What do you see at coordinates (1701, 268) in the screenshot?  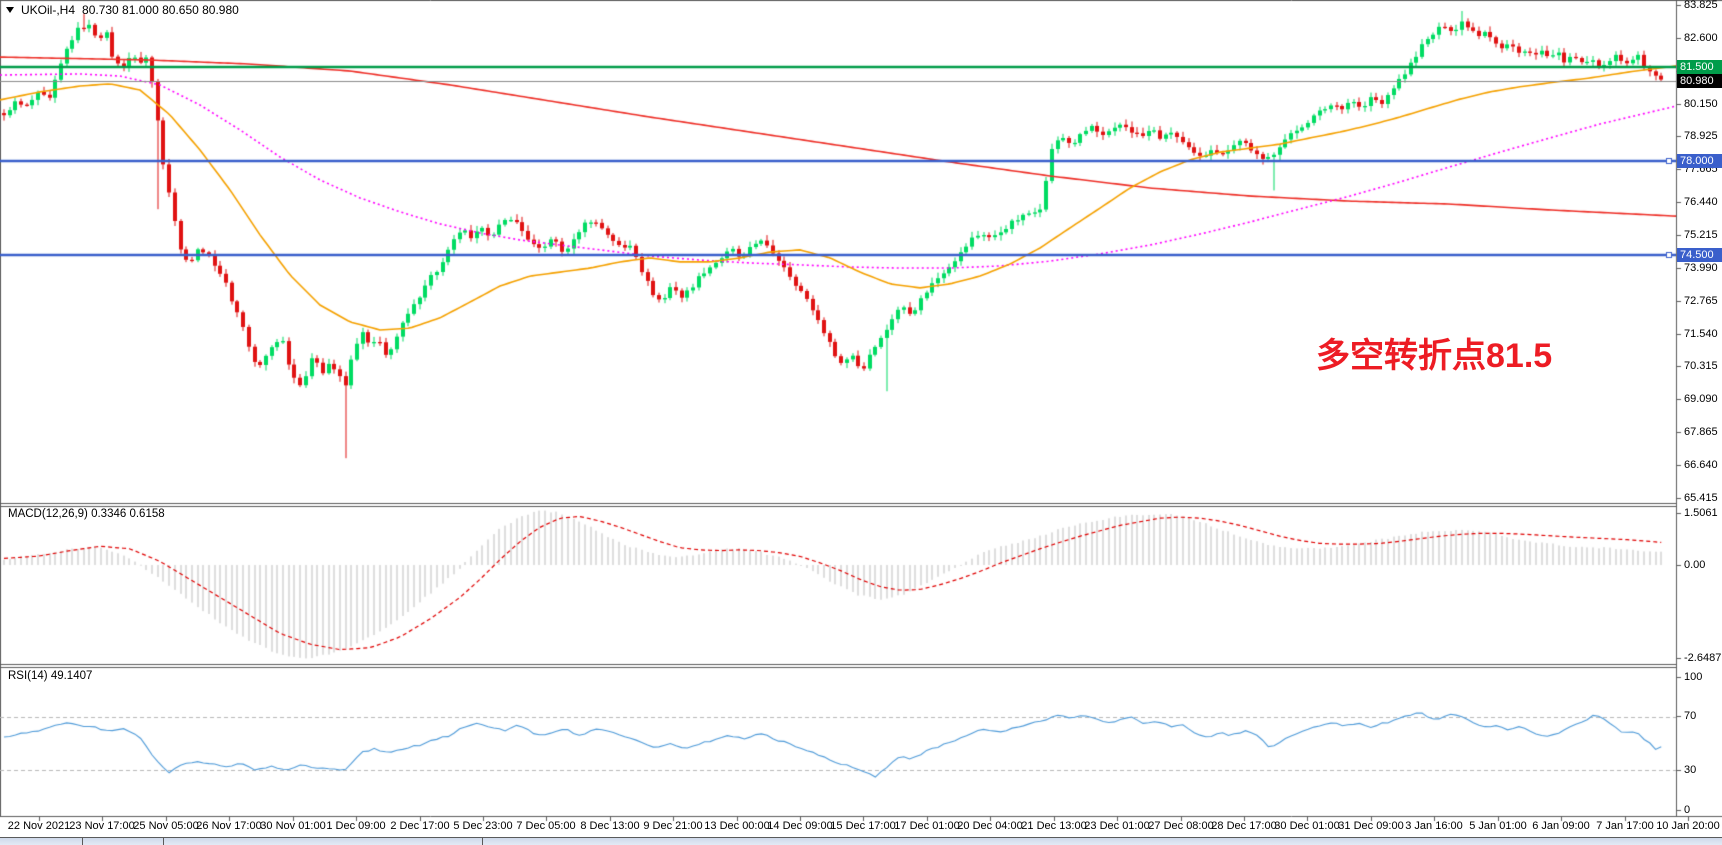 I see `price-axis-label: 73.990` at bounding box center [1701, 268].